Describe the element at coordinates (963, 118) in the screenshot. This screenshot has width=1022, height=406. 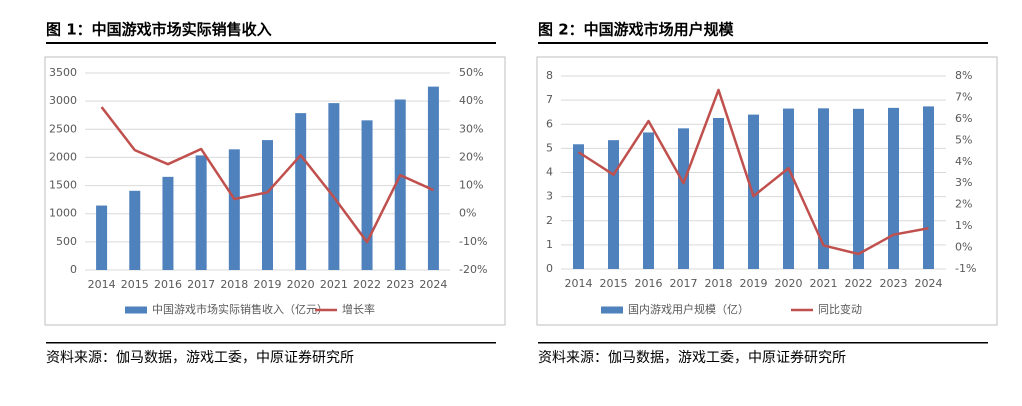
I see `y2-tick-label: 6%` at that location.